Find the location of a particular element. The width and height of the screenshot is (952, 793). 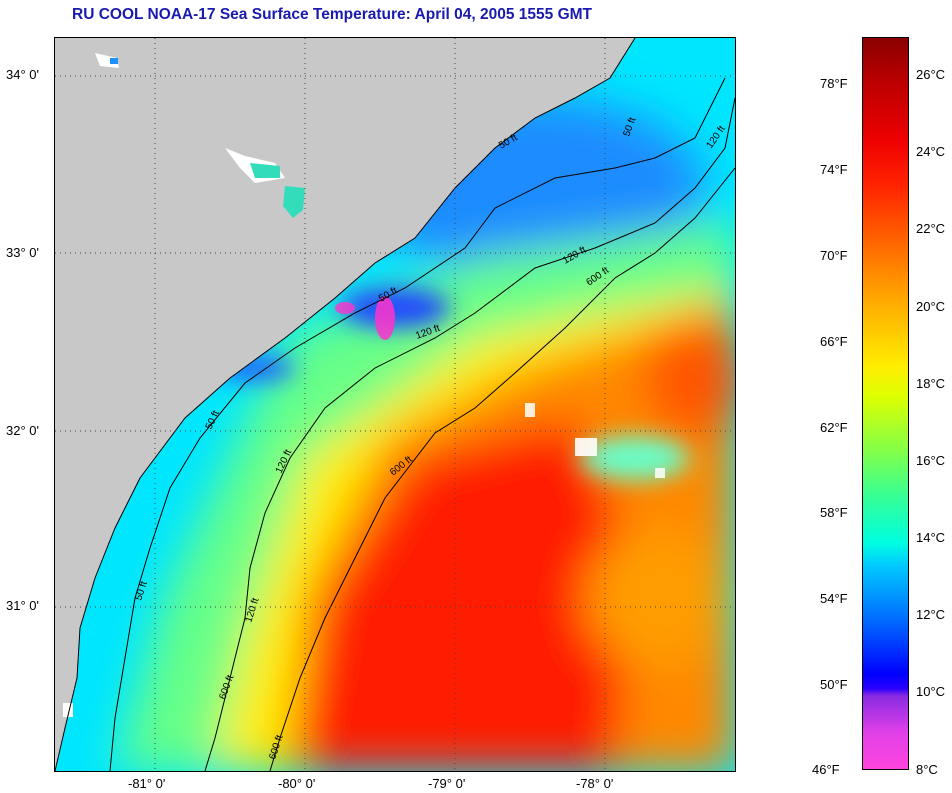

longitude-label: -81° 0' is located at coordinates (147, 783).